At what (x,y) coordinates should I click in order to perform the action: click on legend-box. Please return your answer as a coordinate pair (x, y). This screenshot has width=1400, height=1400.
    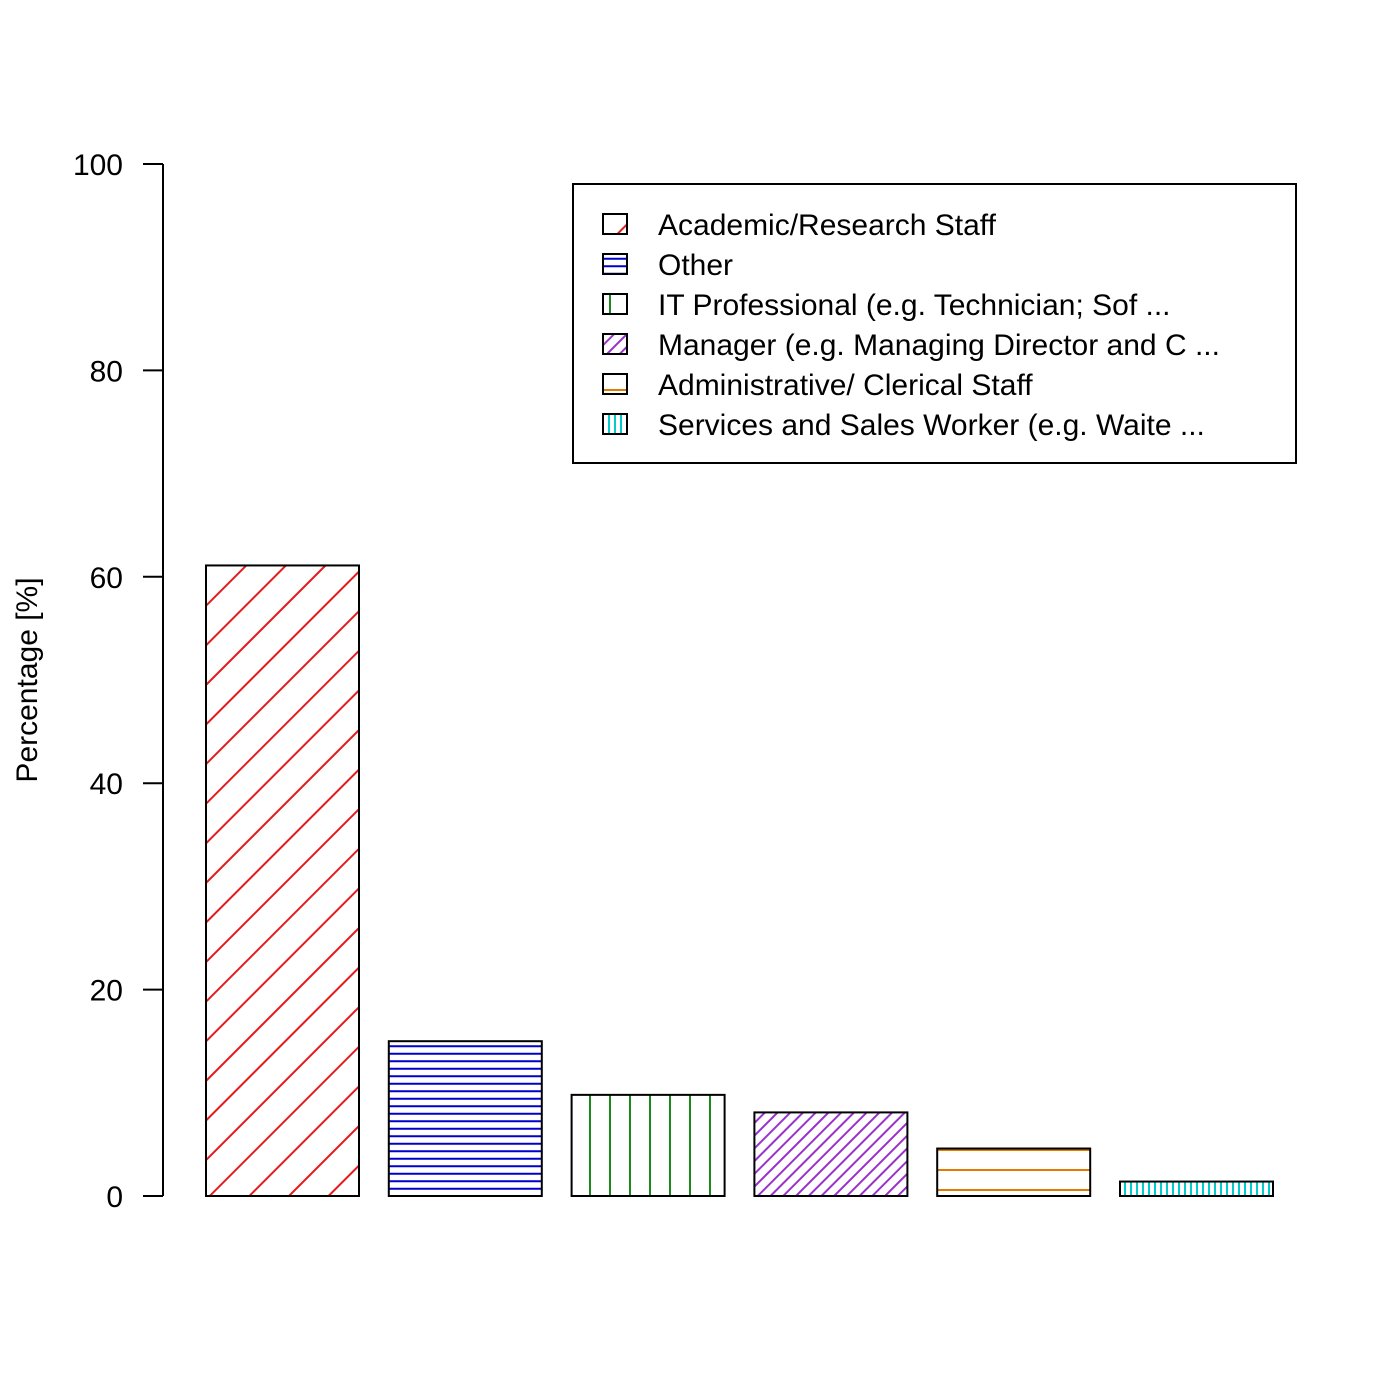
    Looking at the image, I should click on (934, 323).